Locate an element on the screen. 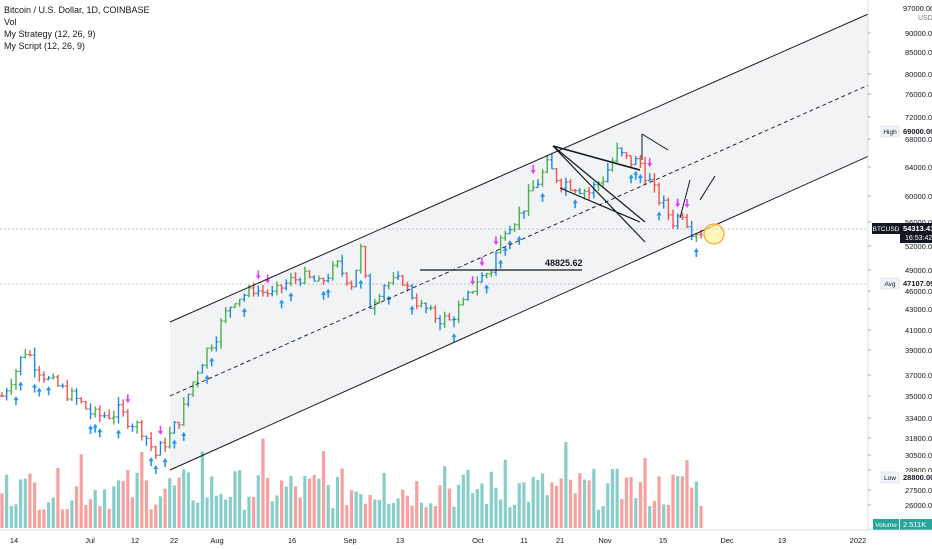 Image resolution: width=932 pixels, height=550 pixels. high-label-bg is located at coordinates (890, 131).